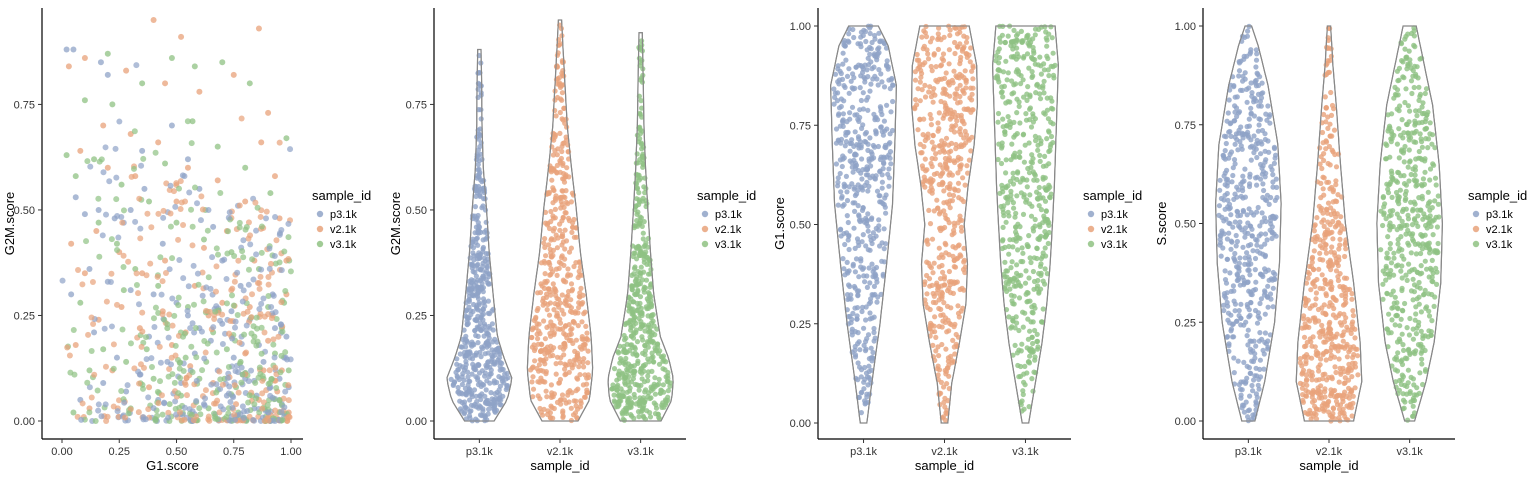 The width and height of the screenshot is (1536, 480). I want to click on legend-title: sample_id, so click(341, 195).